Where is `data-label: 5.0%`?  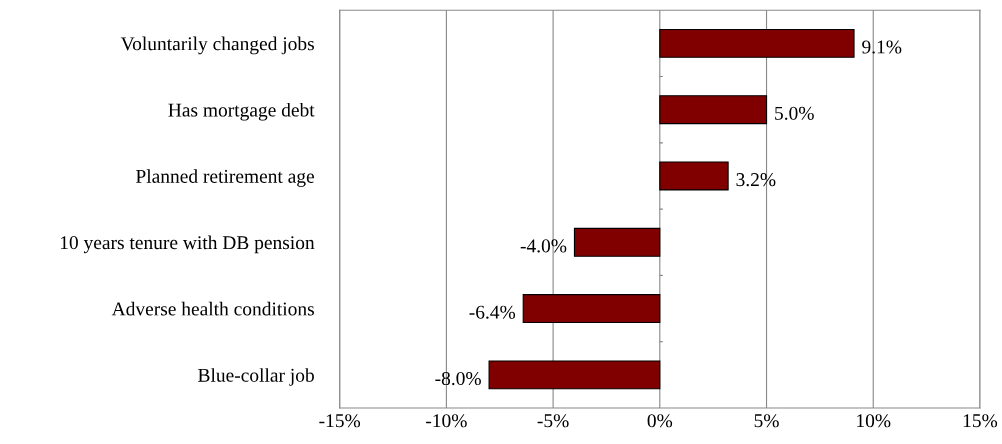 data-label: 5.0% is located at coordinates (794, 113).